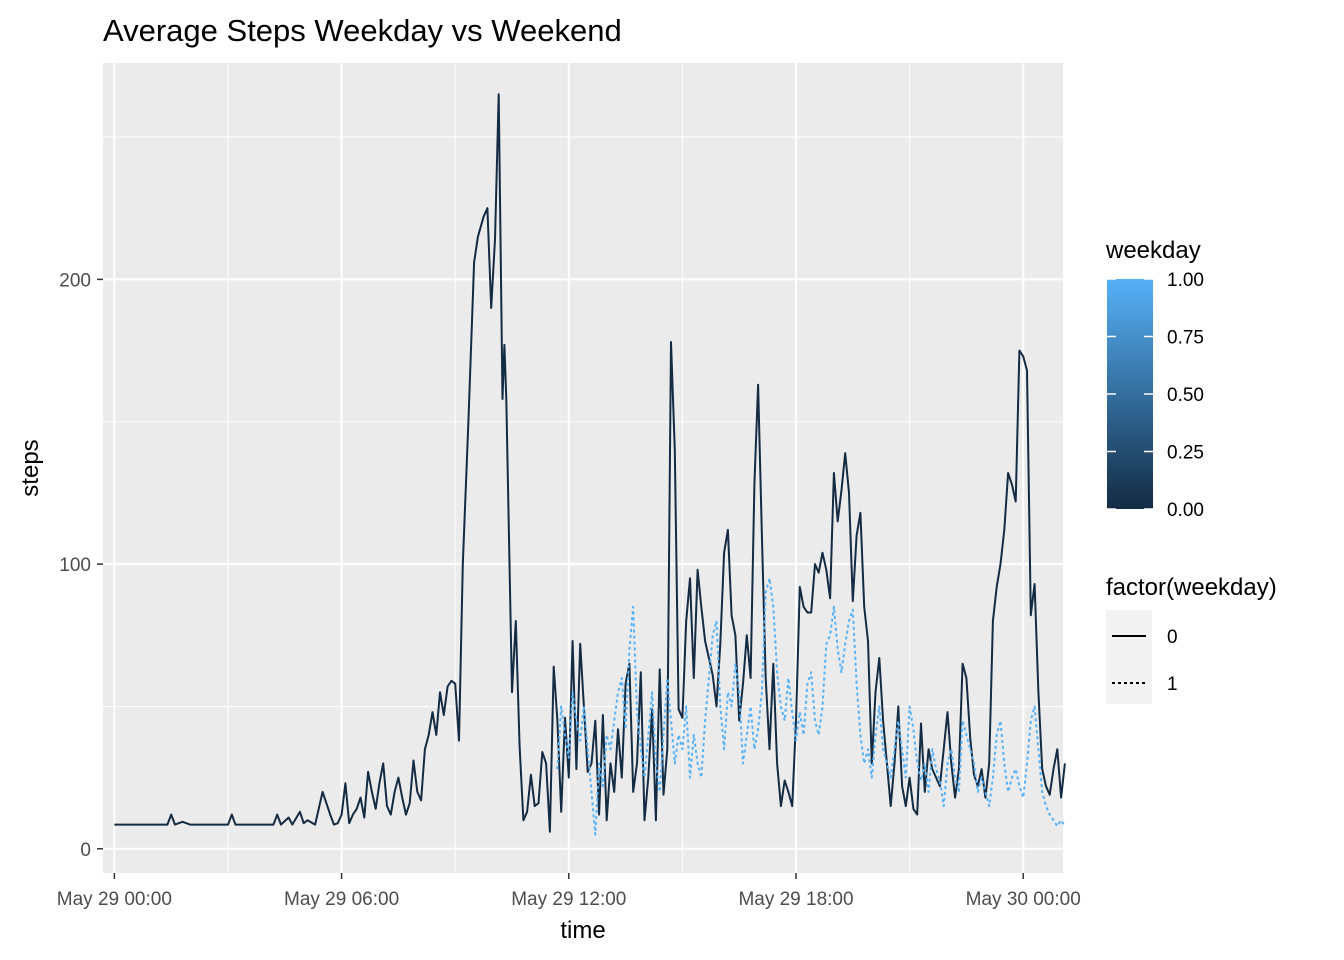 This screenshot has width=1344, height=960. What do you see at coordinates (1185, 395) in the screenshot?
I see `colorbar-tick-label: 0.50` at bounding box center [1185, 395].